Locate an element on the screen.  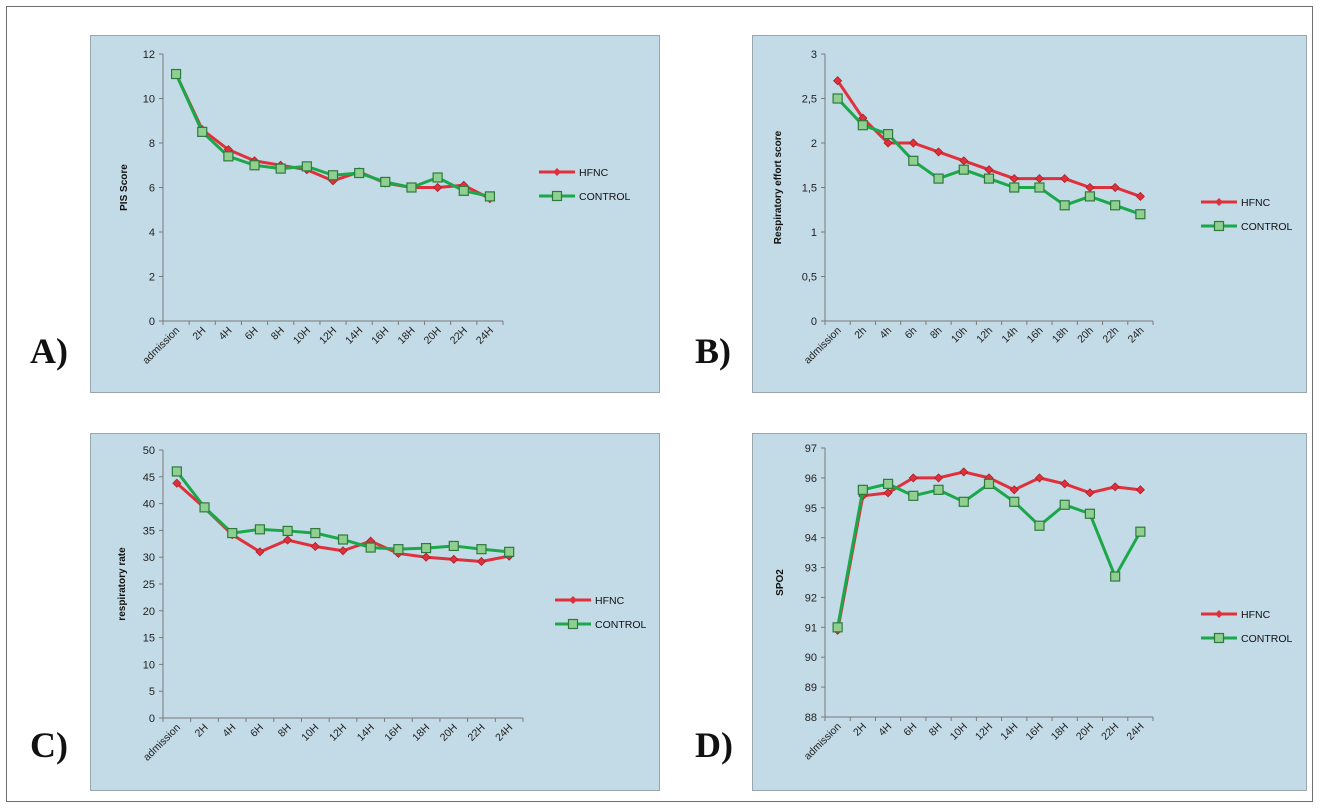
y-tick-label: 15 is located at coordinates (149, 639).